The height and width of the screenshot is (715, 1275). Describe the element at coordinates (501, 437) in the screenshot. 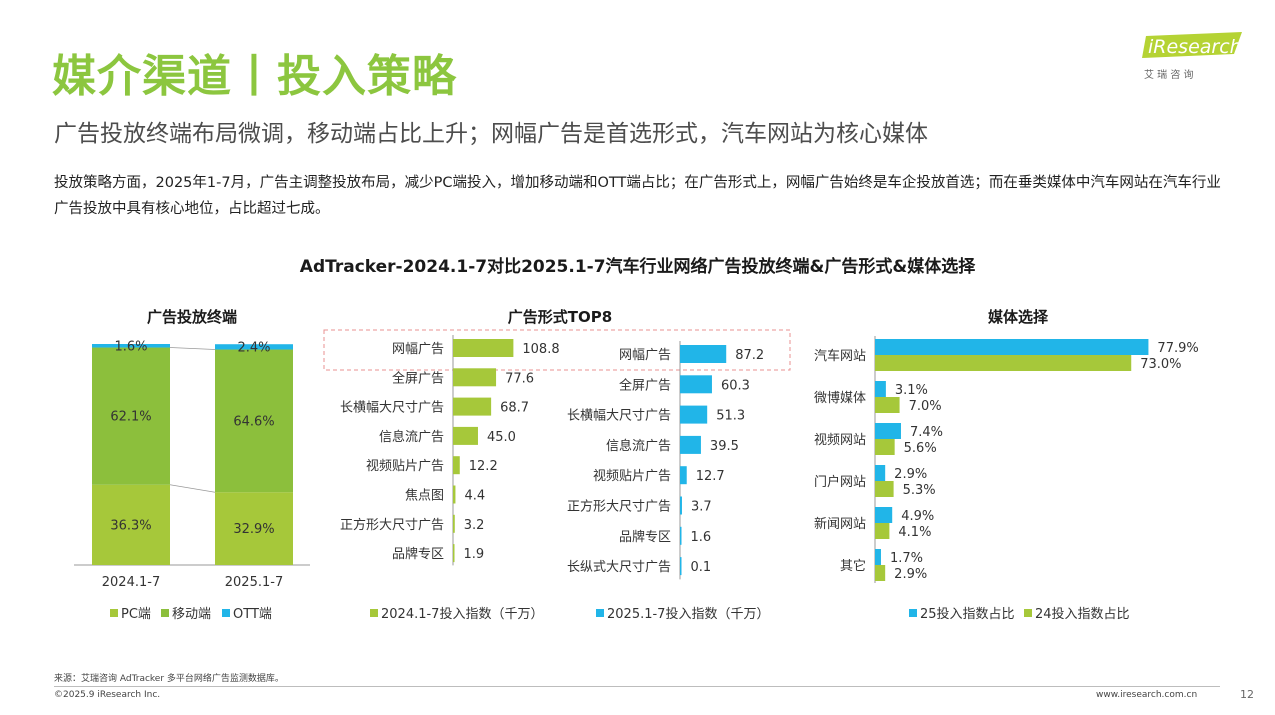

I see `data-label: 45.0` at that location.